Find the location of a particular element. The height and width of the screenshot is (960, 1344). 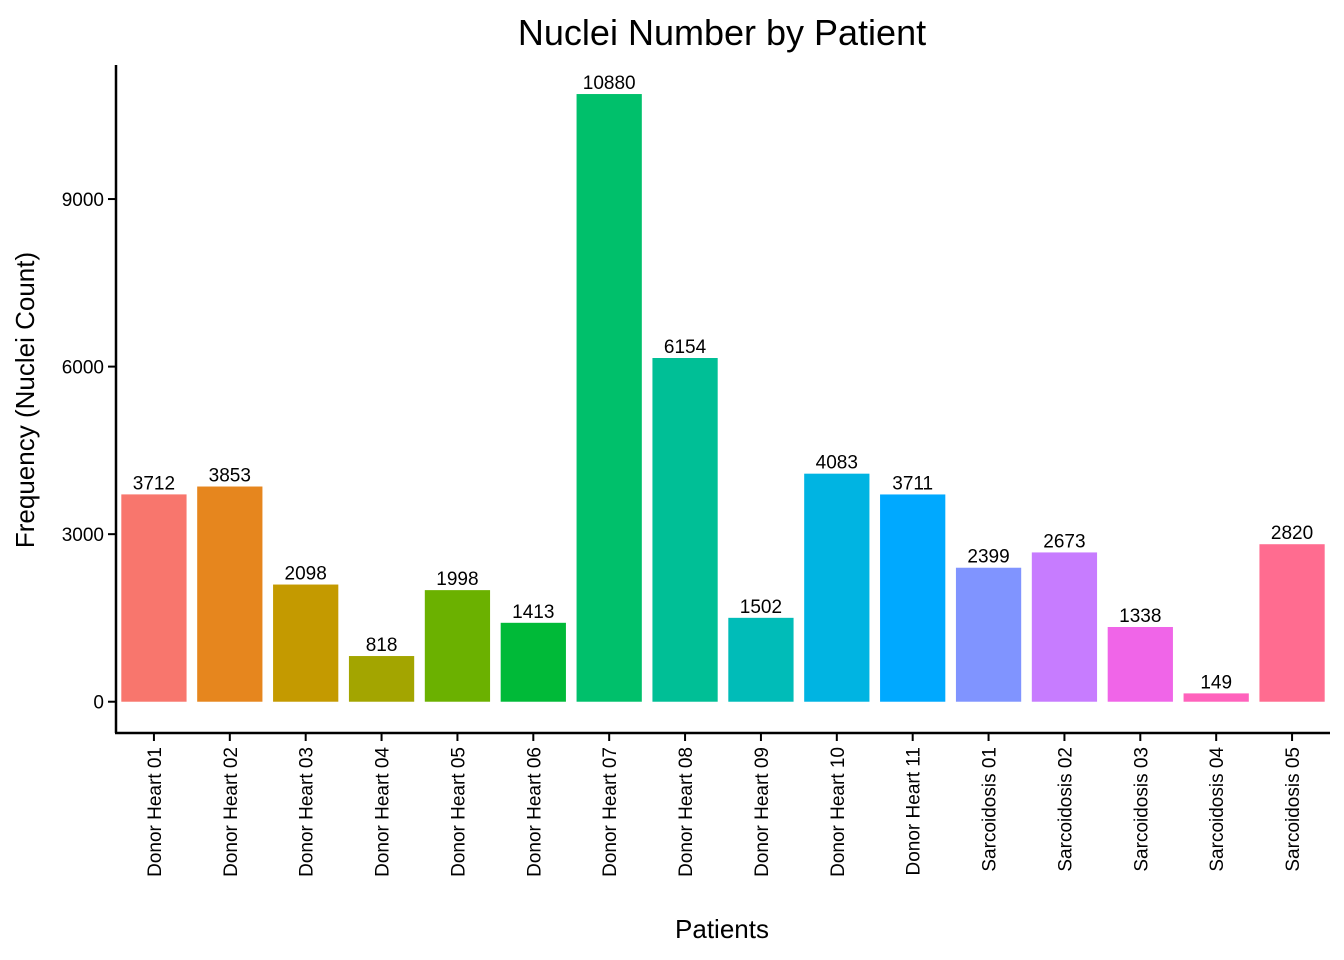

x-tick-label: Sarcoidosis 04 is located at coordinates (1217, 809).